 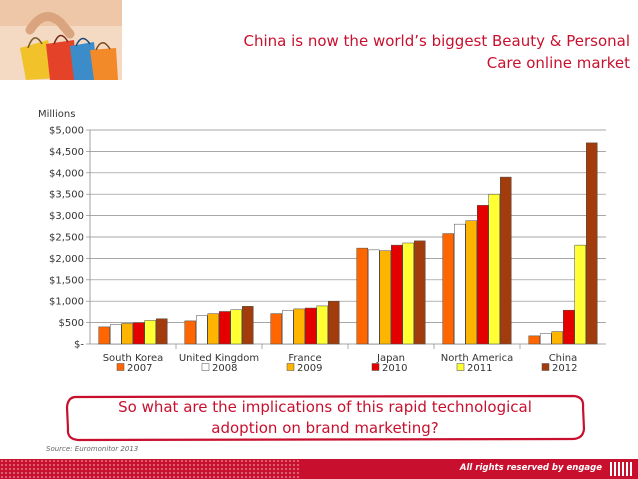 What do you see at coordinates (61, 40) in the screenshot?
I see `shopping-bags-image` at bounding box center [61, 40].